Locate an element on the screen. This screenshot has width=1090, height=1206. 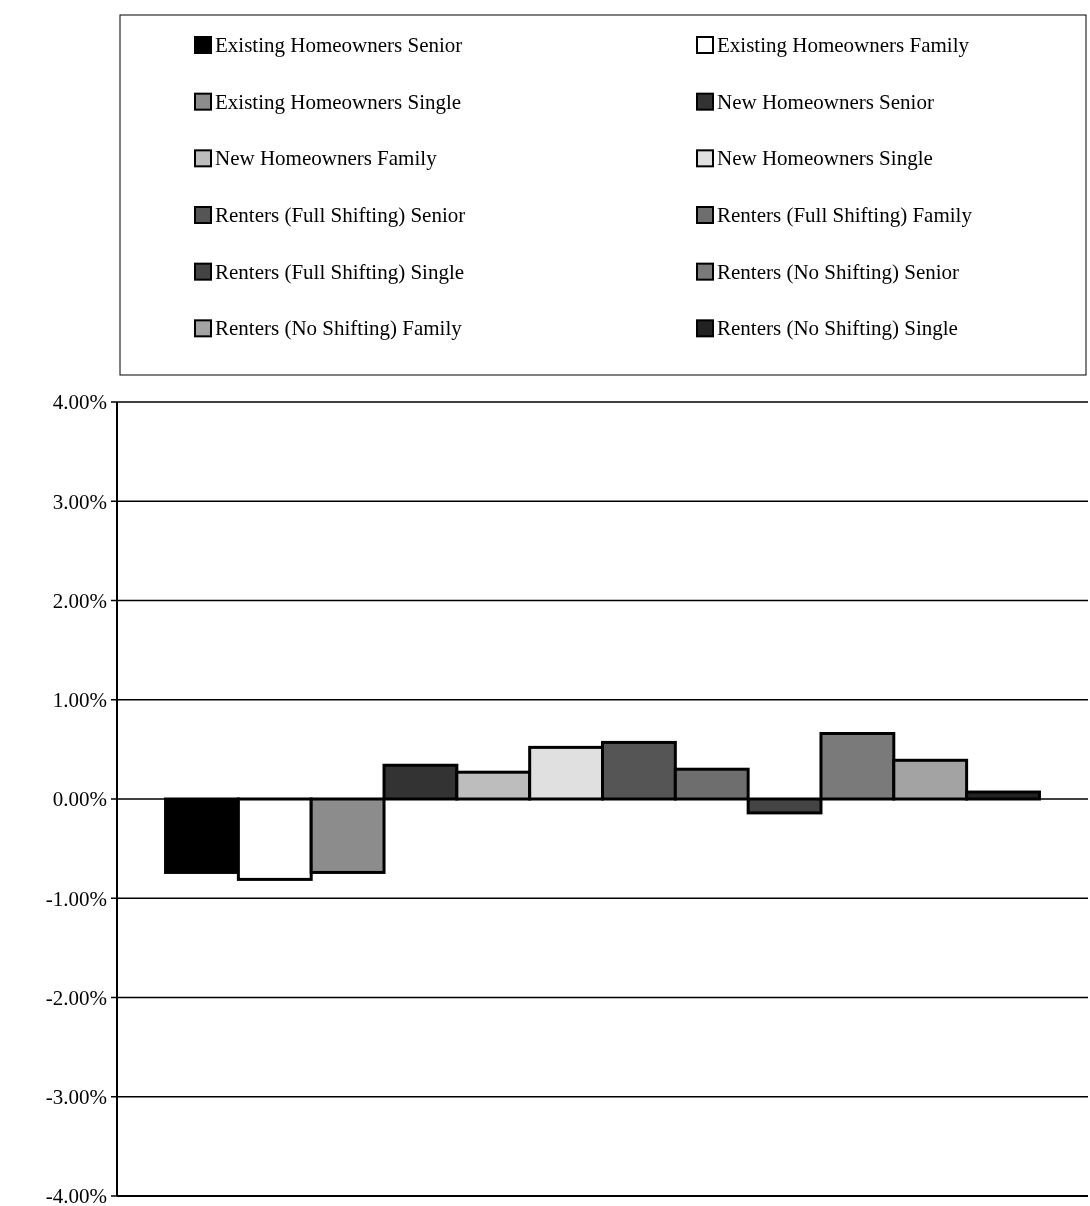
legend-label: Renters (Full Shifting) Family is located at coordinates (845, 215).